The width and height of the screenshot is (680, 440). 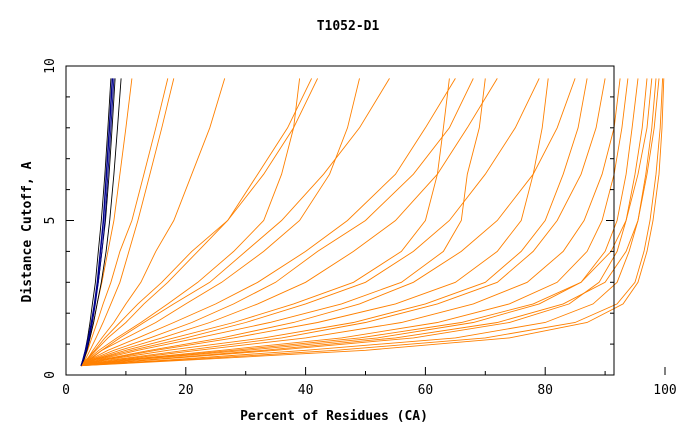 I want to click on x-tick-label-80: 80, so click(x=545, y=390).